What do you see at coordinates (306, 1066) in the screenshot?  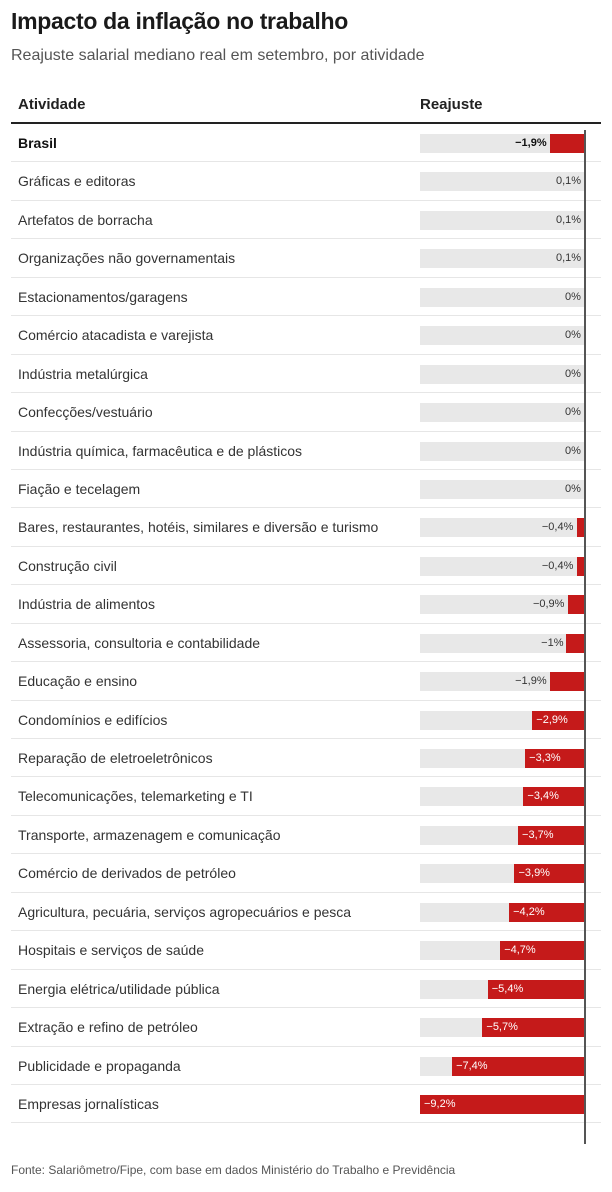 I see `table-row: Publicidade e propaganda −7,4%` at bounding box center [306, 1066].